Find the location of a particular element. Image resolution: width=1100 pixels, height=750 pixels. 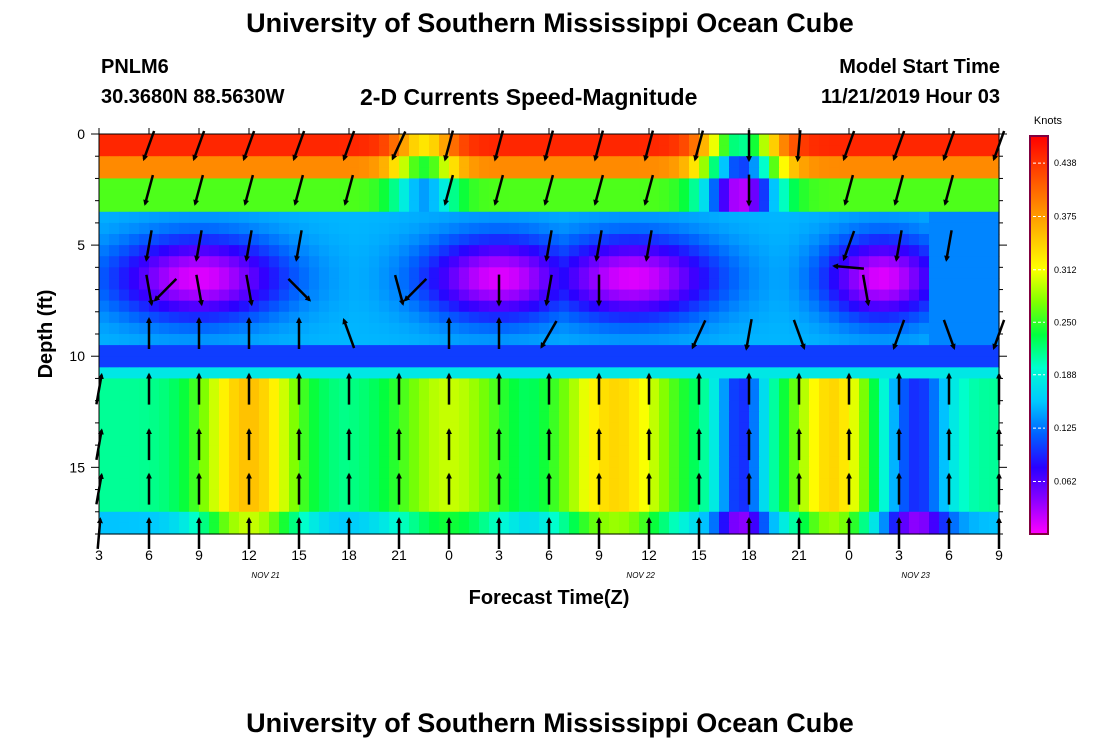

x-tick-label: 3 is located at coordinates (899, 555).